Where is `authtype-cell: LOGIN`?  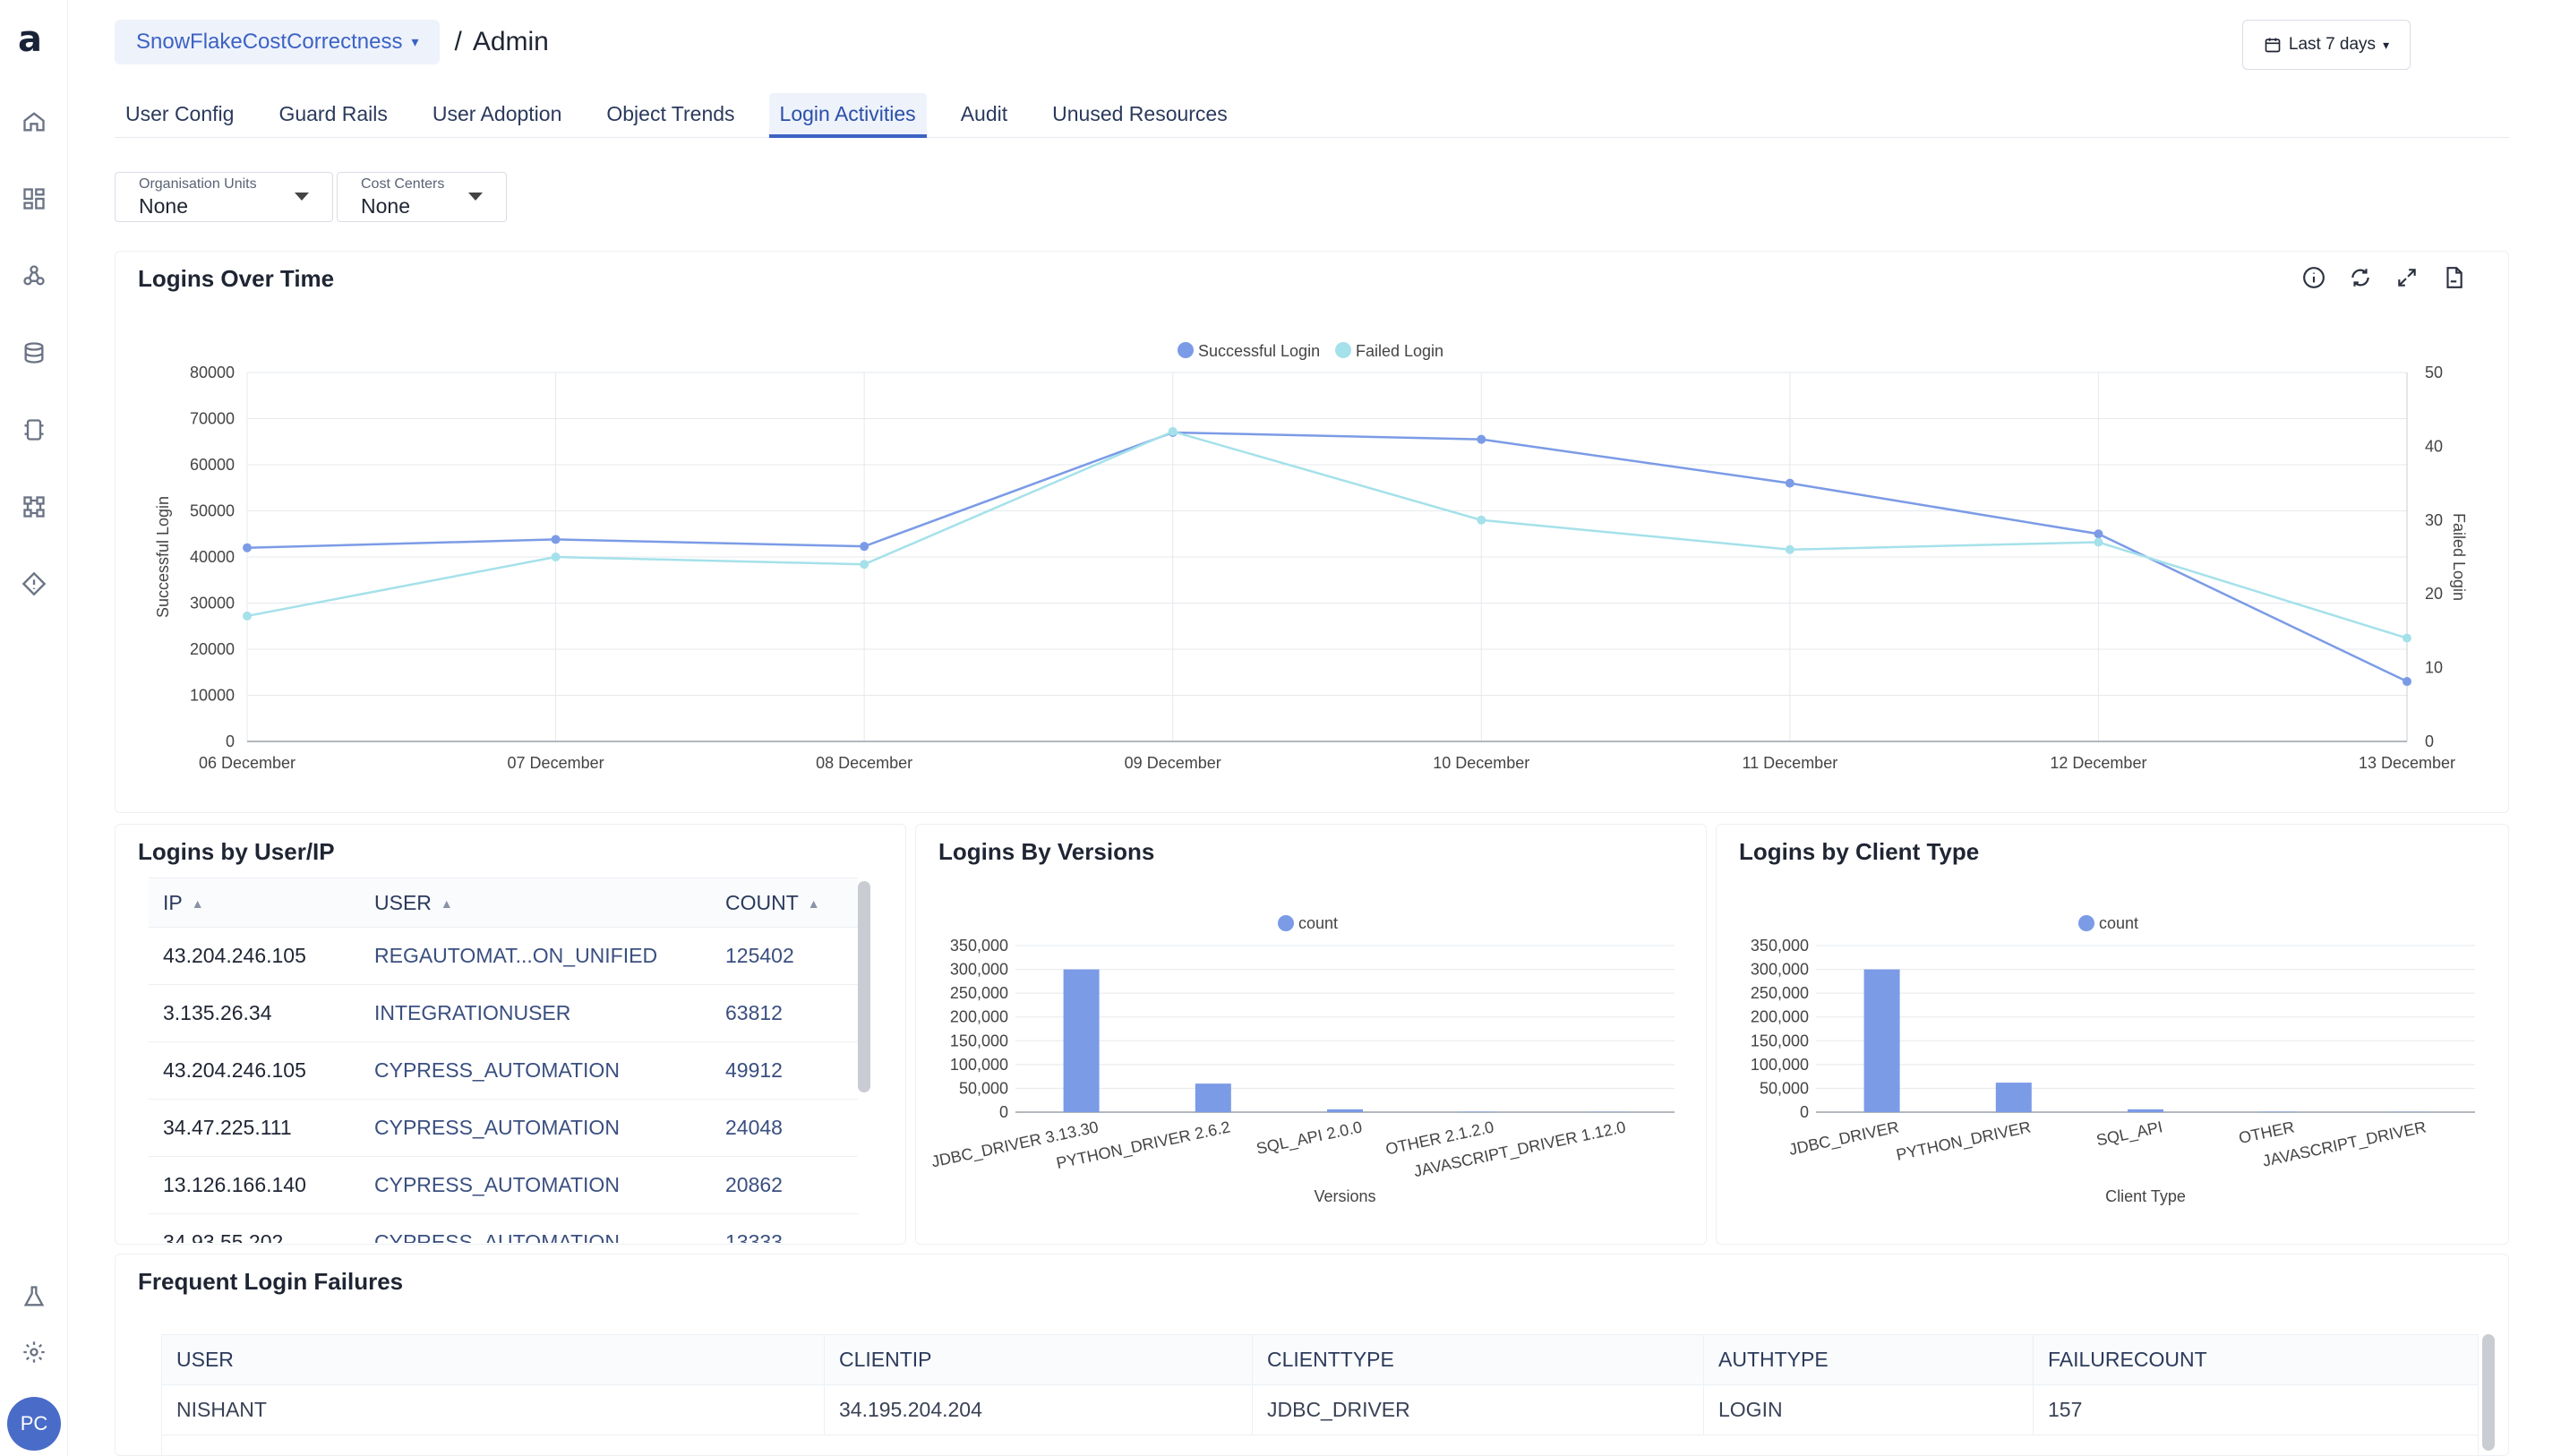
authtype-cell: LOGIN is located at coordinates (1869, 1410).